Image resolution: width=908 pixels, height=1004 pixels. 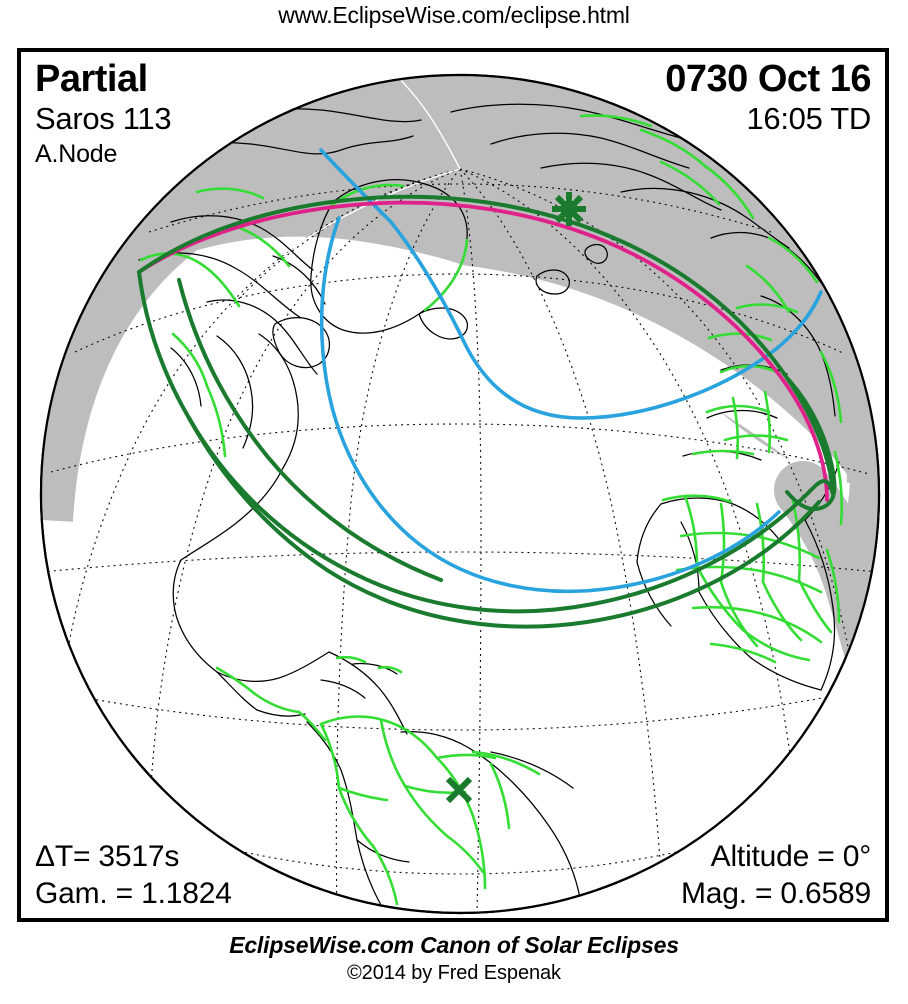 I want to click on penumbra-loop-east, so click(x=811, y=443).